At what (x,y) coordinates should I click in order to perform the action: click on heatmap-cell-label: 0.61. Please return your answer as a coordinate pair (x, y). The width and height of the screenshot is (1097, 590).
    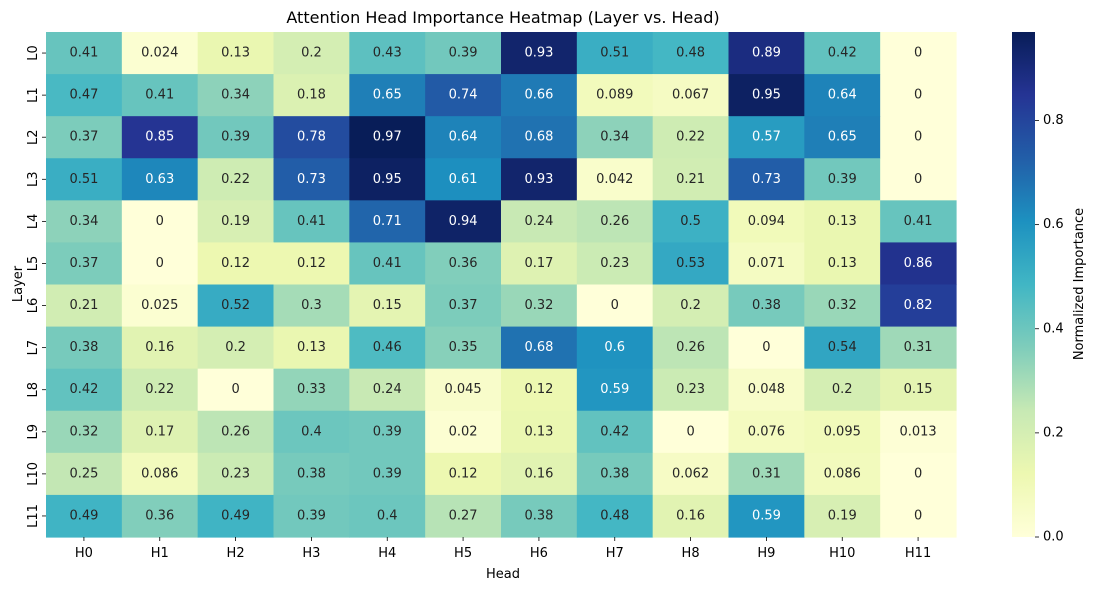
    Looking at the image, I should click on (463, 179).